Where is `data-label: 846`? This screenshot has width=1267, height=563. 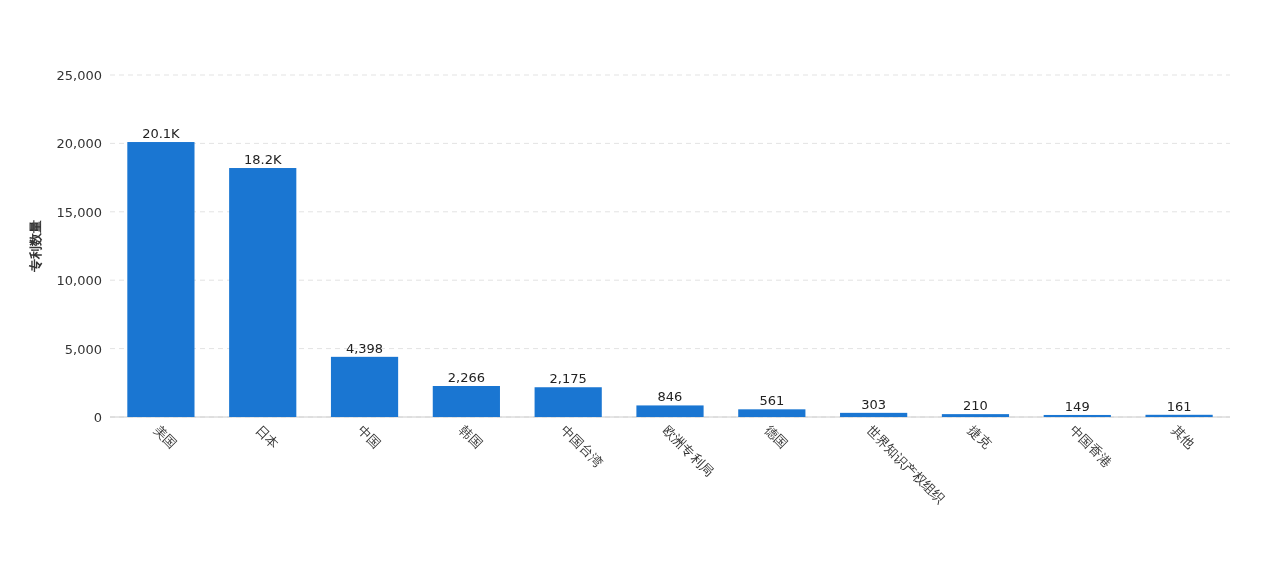 data-label: 846 is located at coordinates (670, 397).